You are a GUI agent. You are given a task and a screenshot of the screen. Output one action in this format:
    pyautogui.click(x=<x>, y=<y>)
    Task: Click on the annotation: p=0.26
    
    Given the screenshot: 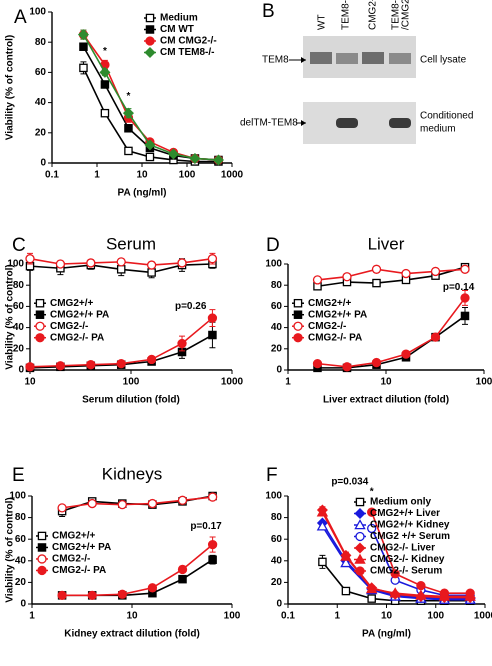 What is the action you would take?
    pyautogui.click(x=191, y=306)
    